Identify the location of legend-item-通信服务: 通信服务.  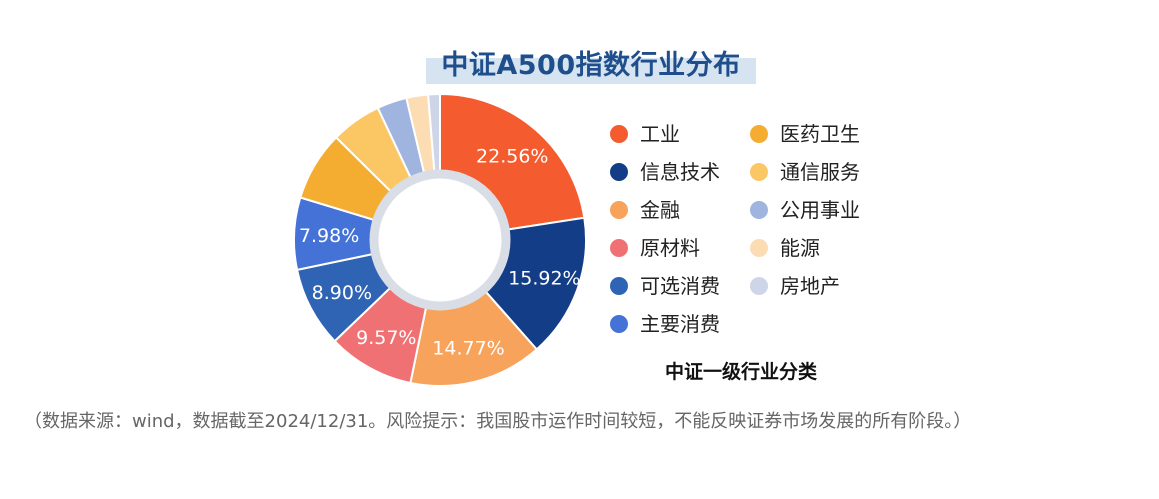
(805, 172).